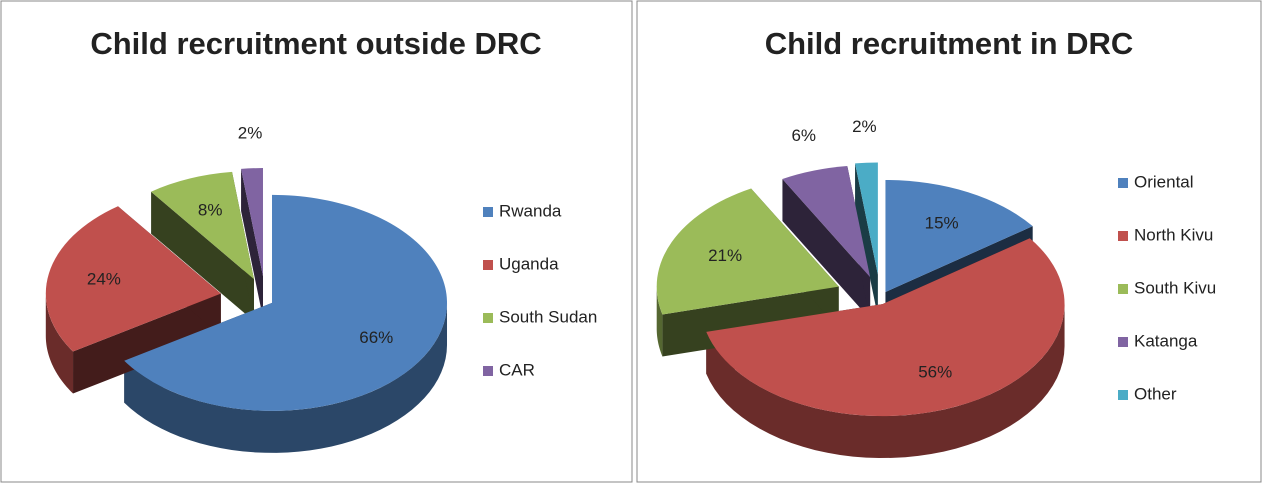 The height and width of the screenshot is (483, 1262). I want to click on legend-label: CAR, so click(517, 369).